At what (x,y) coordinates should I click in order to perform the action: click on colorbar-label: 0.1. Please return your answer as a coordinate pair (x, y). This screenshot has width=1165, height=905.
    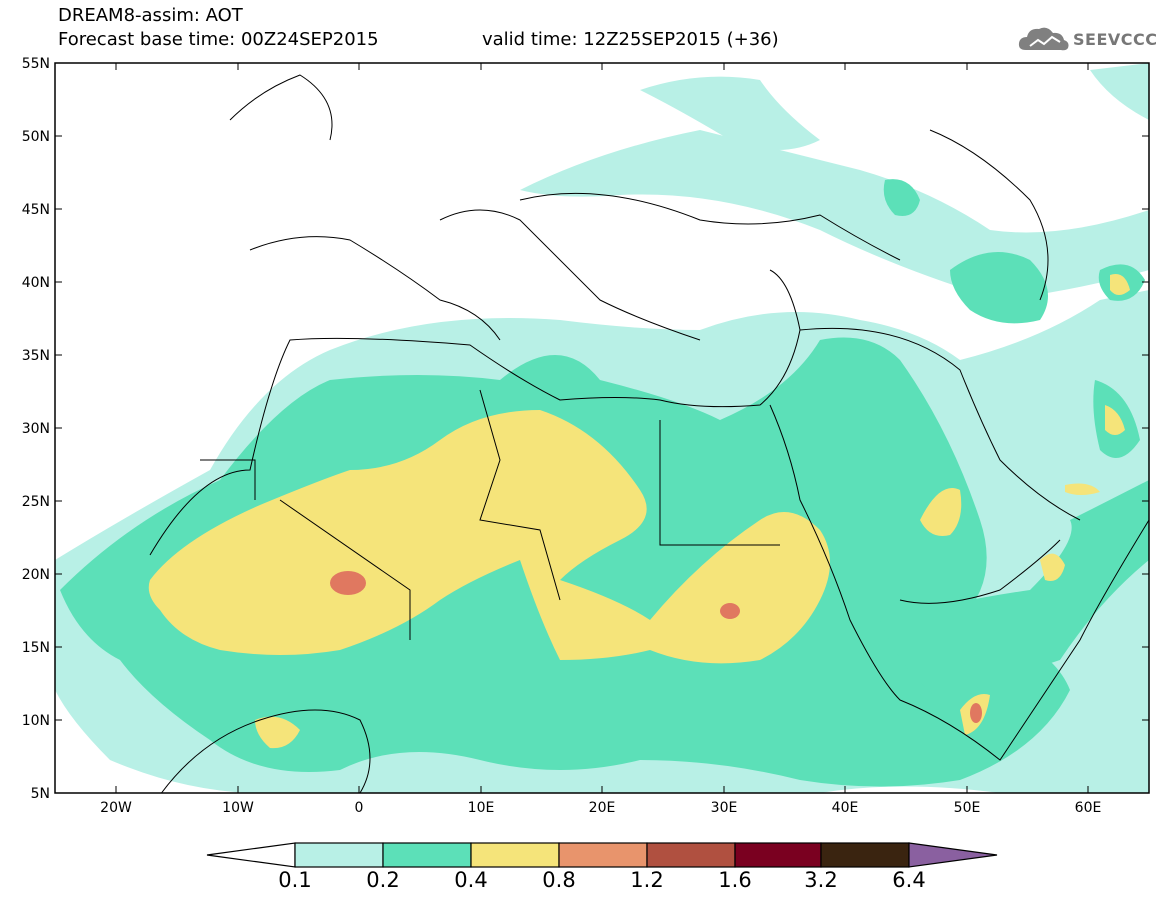
    Looking at the image, I should click on (295, 880).